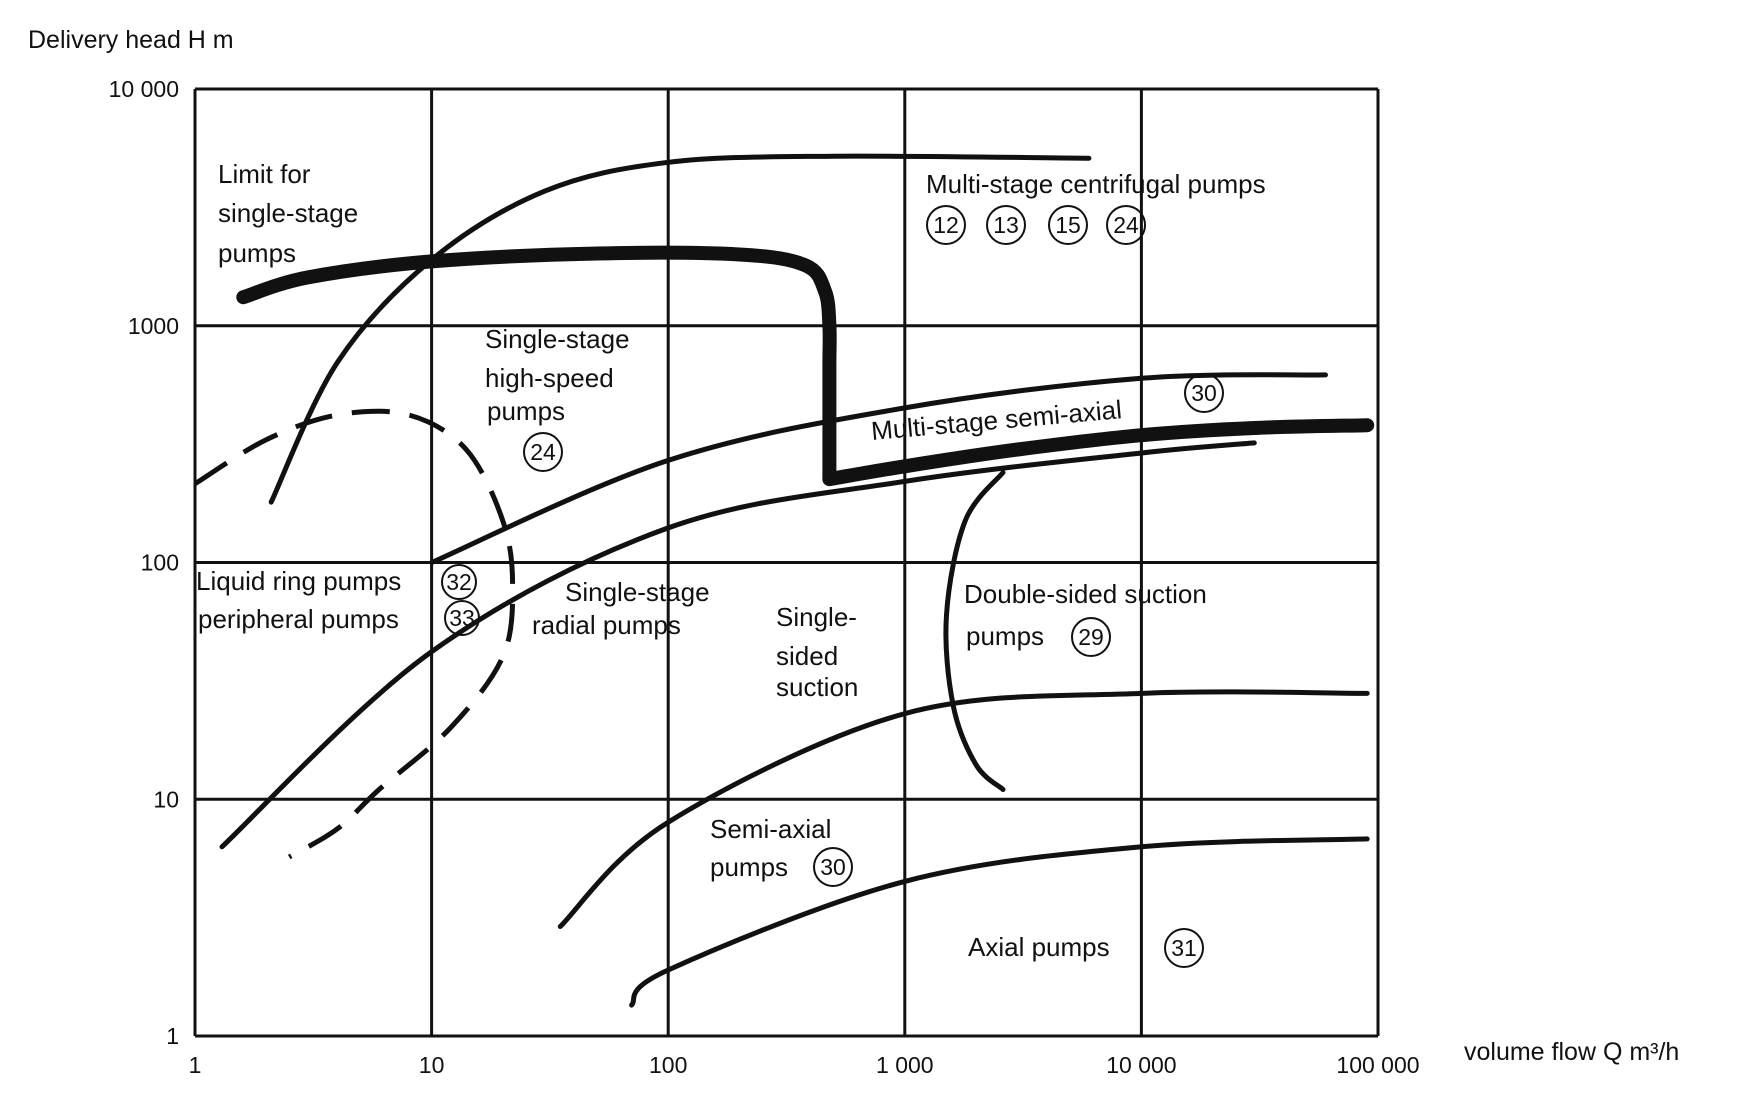 The image size is (1740, 1108). Describe the element at coordinates (1039, 947) in the screenshot. I see `axial-label: Axial pumps` at that location.